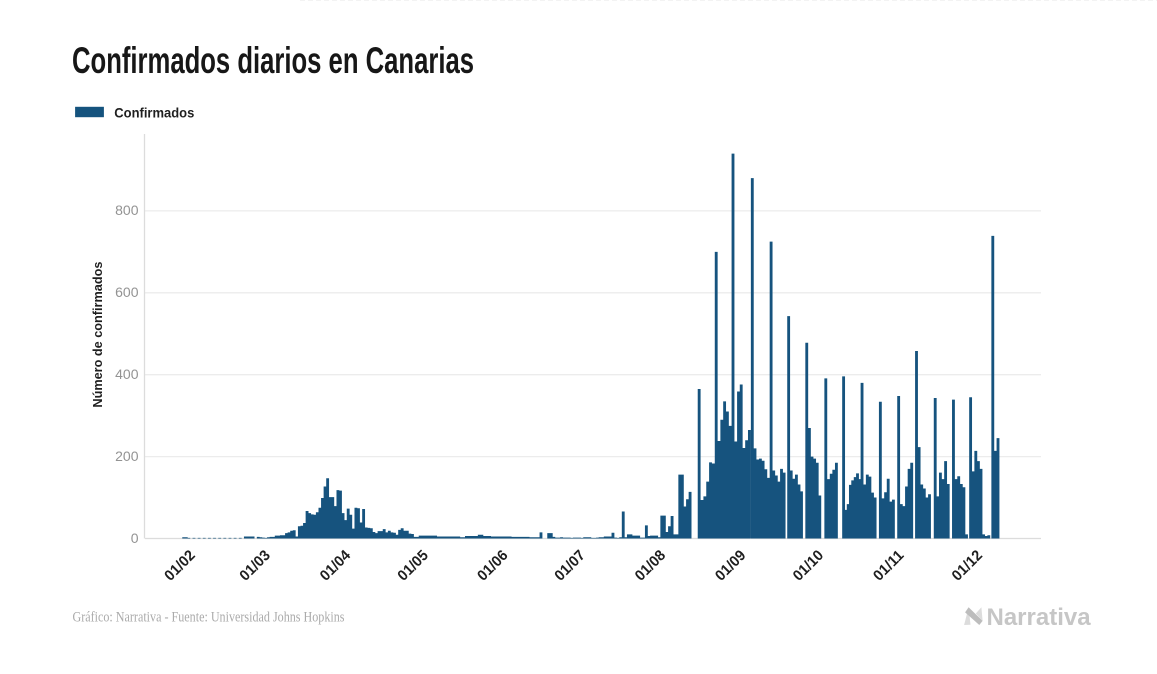 This screenshot has width=1157, height=674. I want to click on svg-text: 01/05, so click(412, 565).